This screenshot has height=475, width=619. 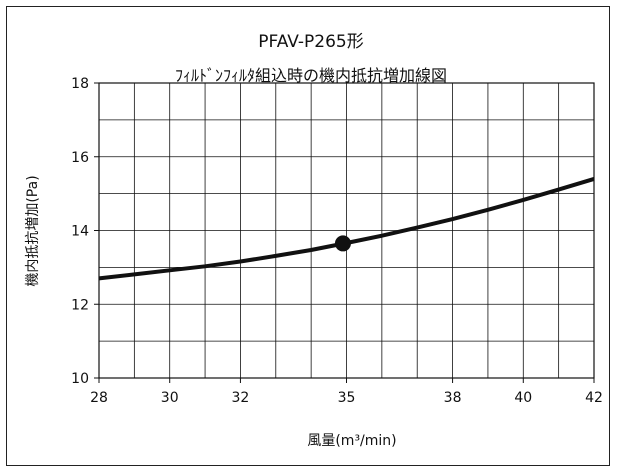 I want to click on x-tick-label: 35, so click(x=347, y=398).